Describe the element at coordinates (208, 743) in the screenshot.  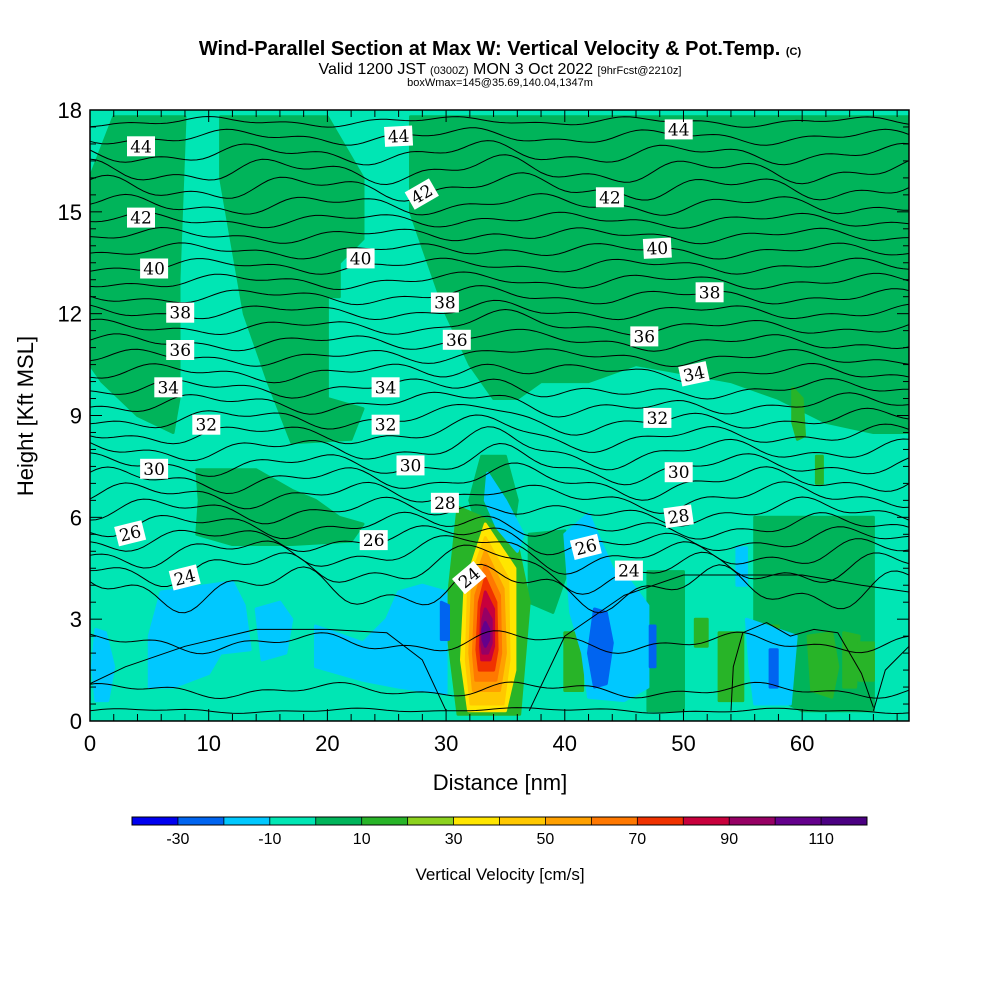
I see `x-tick-label: 10` at that location.